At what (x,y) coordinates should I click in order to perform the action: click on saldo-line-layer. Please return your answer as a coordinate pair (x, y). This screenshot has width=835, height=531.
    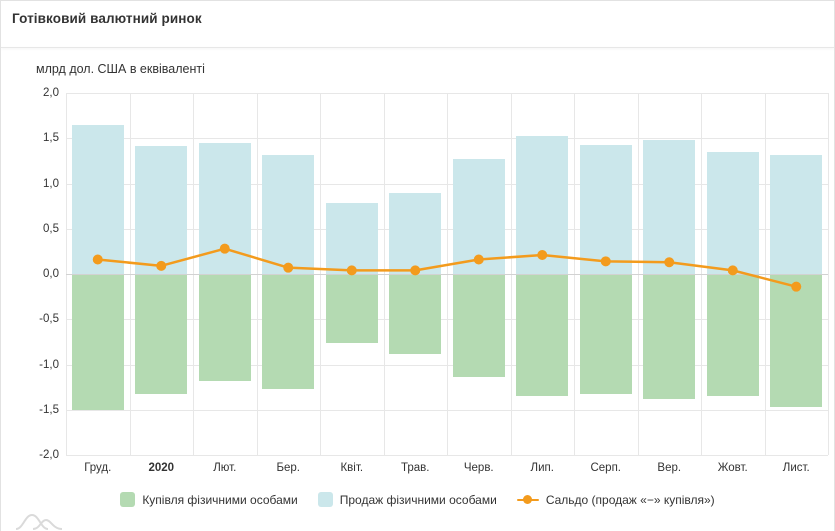
    Looking at the image, I should click on (447, 267).